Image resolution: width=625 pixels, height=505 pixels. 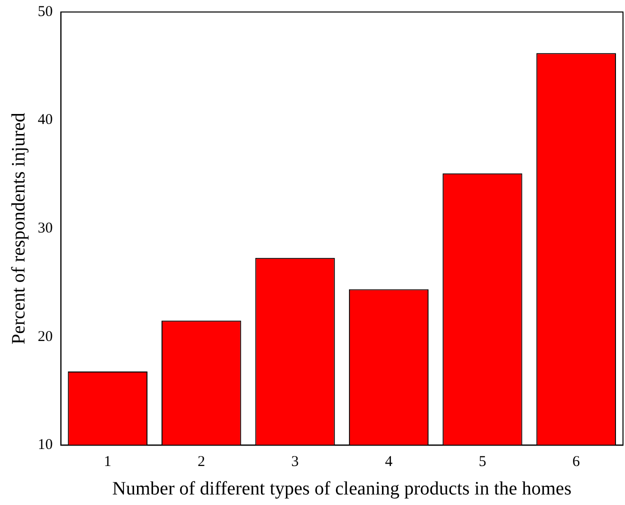 What do you see at coordinates (45, 120) in the screenshot?
I see `y-tick-label: 40` at bounding box center [45, 120].